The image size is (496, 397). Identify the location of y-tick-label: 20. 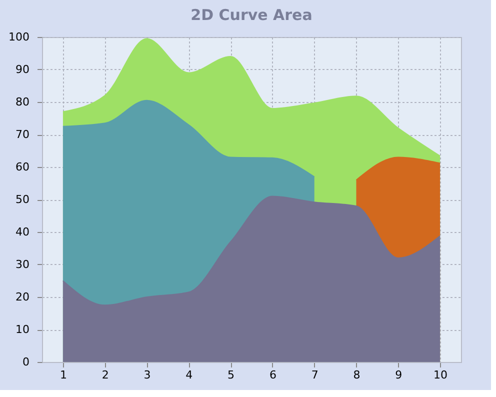
(23, 297).